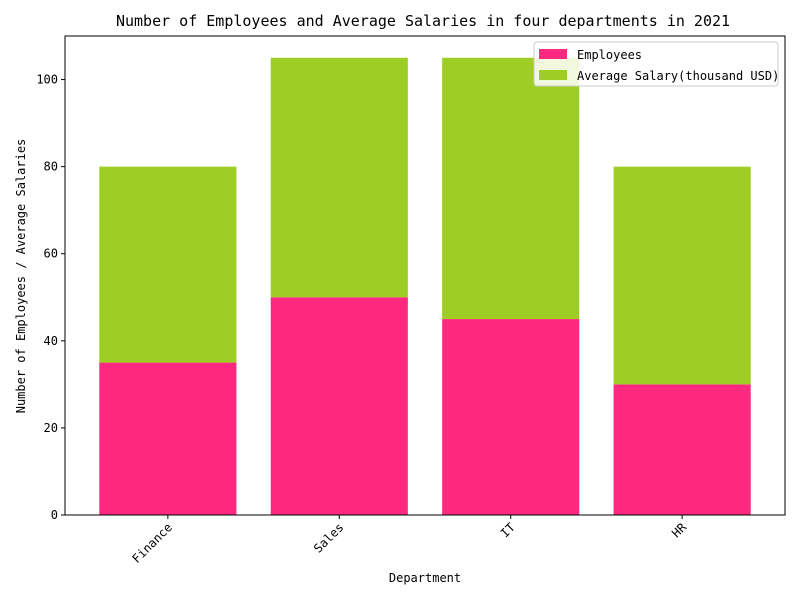 The image size is (800, 600). I want to click on legend-box, so click(656, 64).